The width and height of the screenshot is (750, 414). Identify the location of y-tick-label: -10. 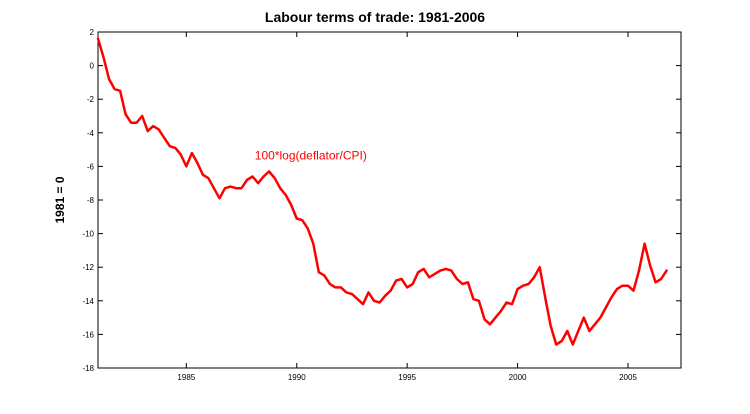
(88, 234).